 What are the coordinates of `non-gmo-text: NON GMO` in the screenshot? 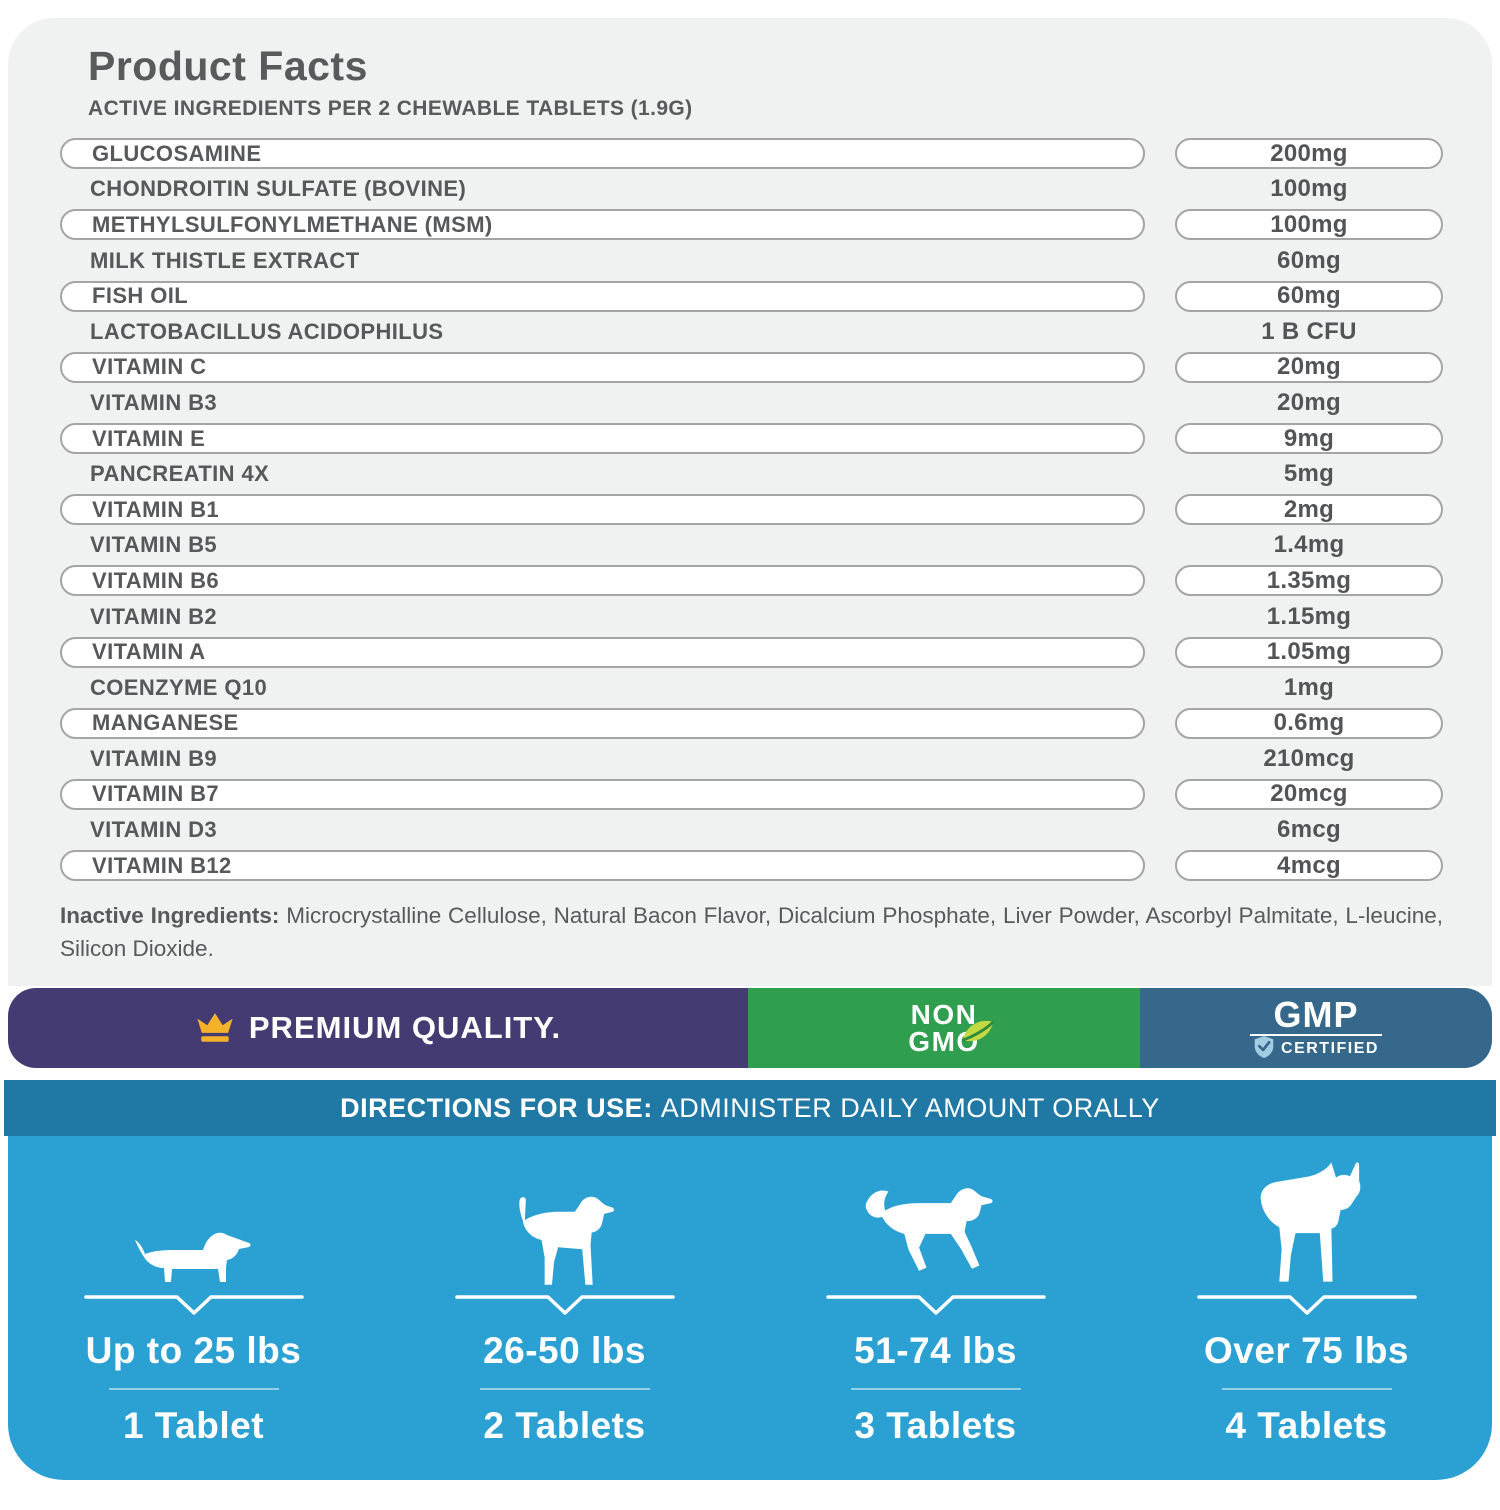 It's located at (951, 1027).